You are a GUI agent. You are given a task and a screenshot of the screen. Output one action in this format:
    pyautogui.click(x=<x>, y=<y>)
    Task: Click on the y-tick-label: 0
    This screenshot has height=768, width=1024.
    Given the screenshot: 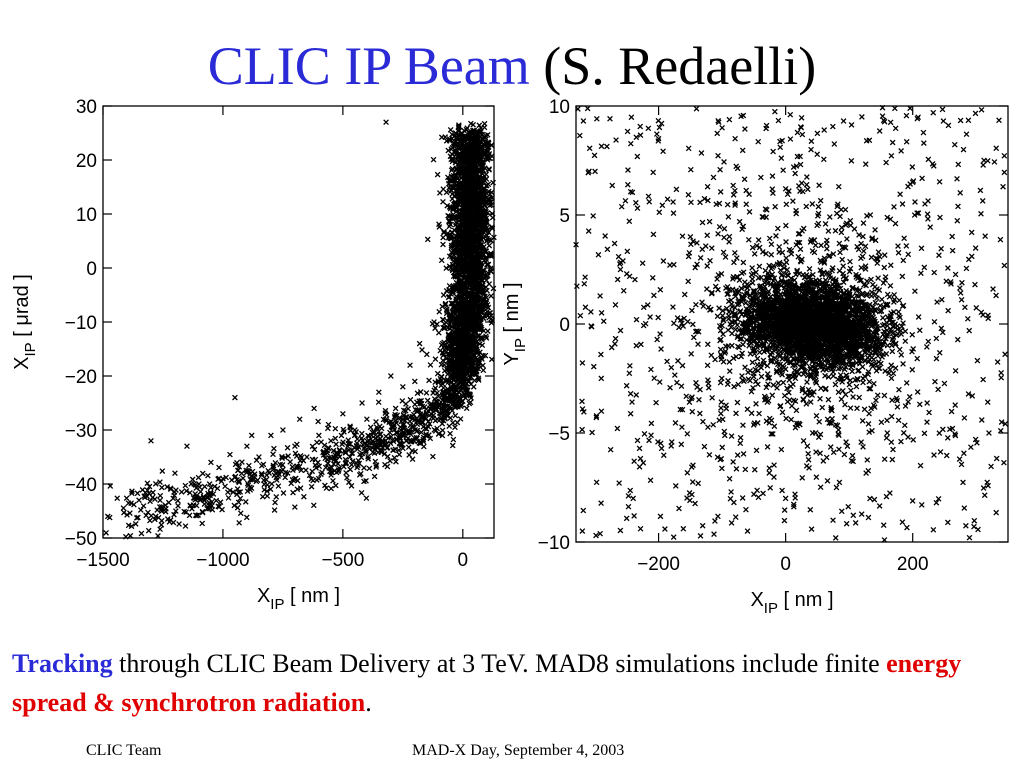 What is the action you would take?
    pyautogui.click(x=91, y=269)
    